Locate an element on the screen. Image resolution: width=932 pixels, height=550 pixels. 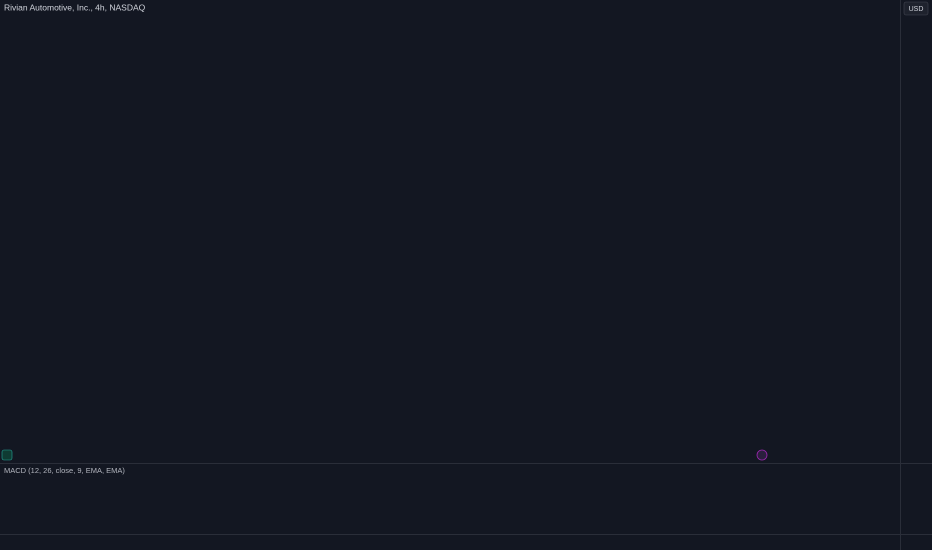
currency-box is located at coordinates (916, 8).